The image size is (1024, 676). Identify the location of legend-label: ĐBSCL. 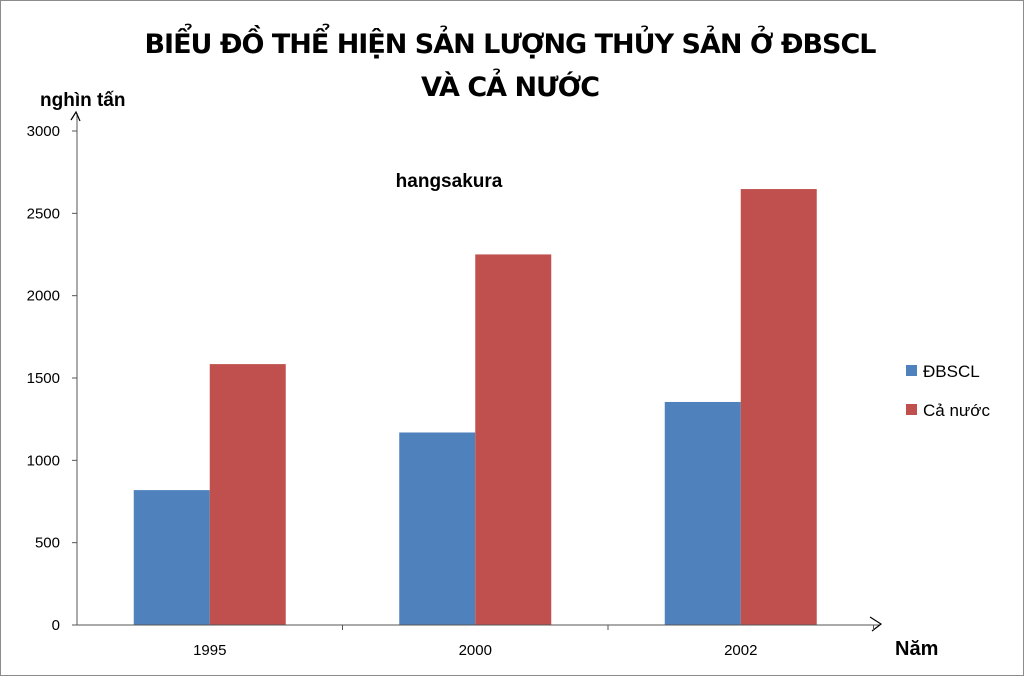
(951, 371).